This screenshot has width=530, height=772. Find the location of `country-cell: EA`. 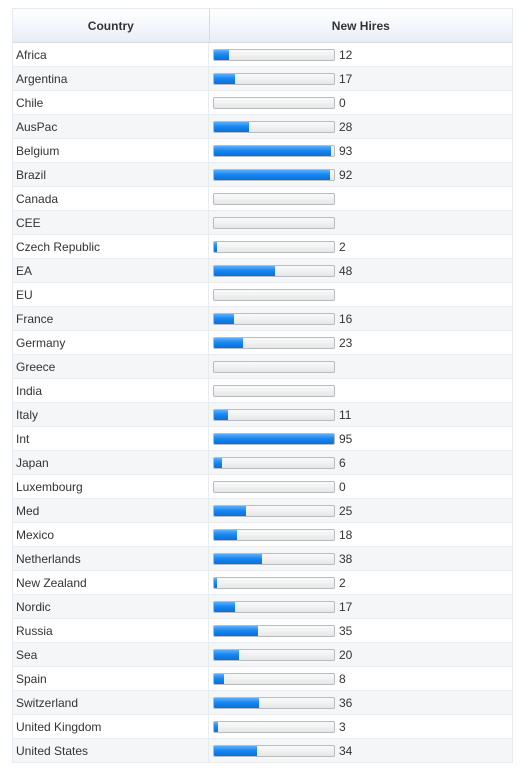

country-cell: EA is located at coordinates (111, 270).